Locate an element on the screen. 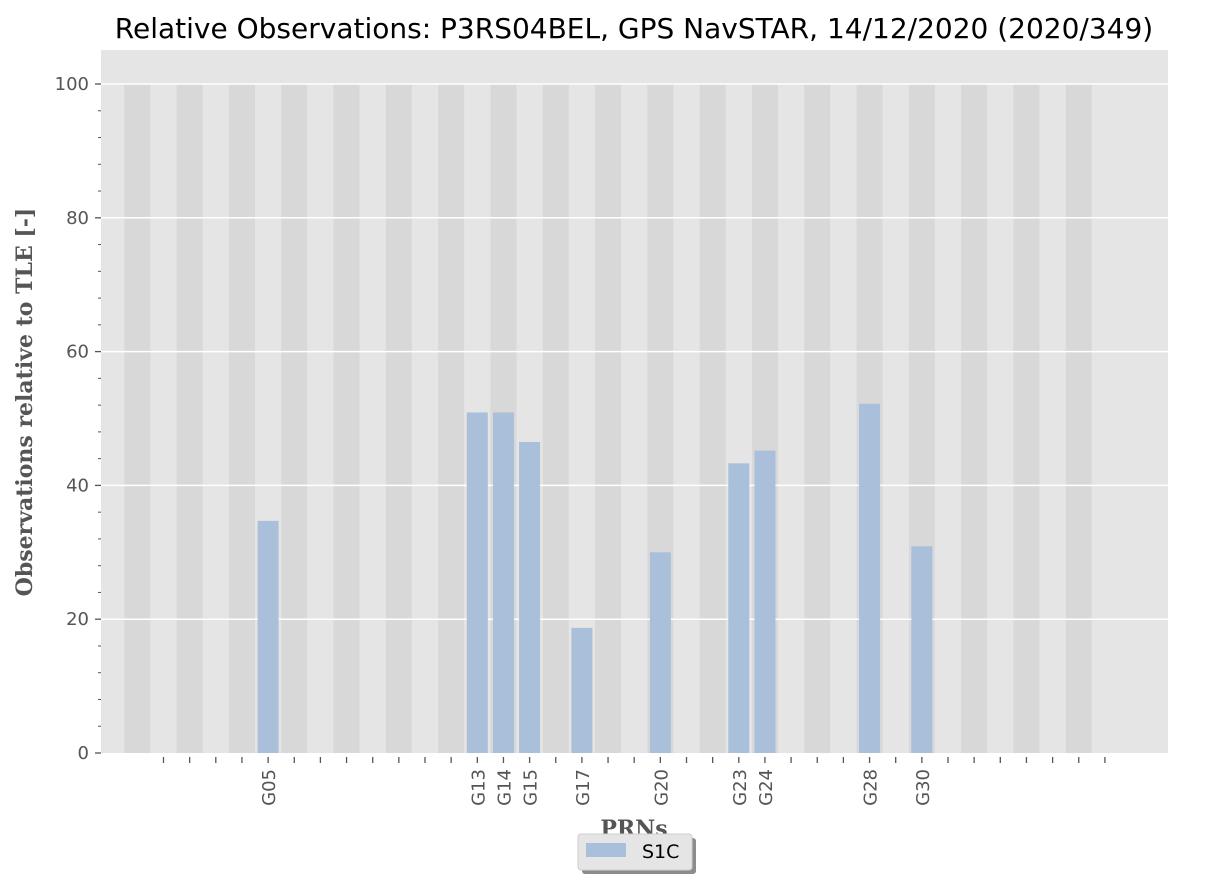 Image resolution: width=1207 pixels, height=885 pixels. bar-g05 is located at coordinates (268, 636).